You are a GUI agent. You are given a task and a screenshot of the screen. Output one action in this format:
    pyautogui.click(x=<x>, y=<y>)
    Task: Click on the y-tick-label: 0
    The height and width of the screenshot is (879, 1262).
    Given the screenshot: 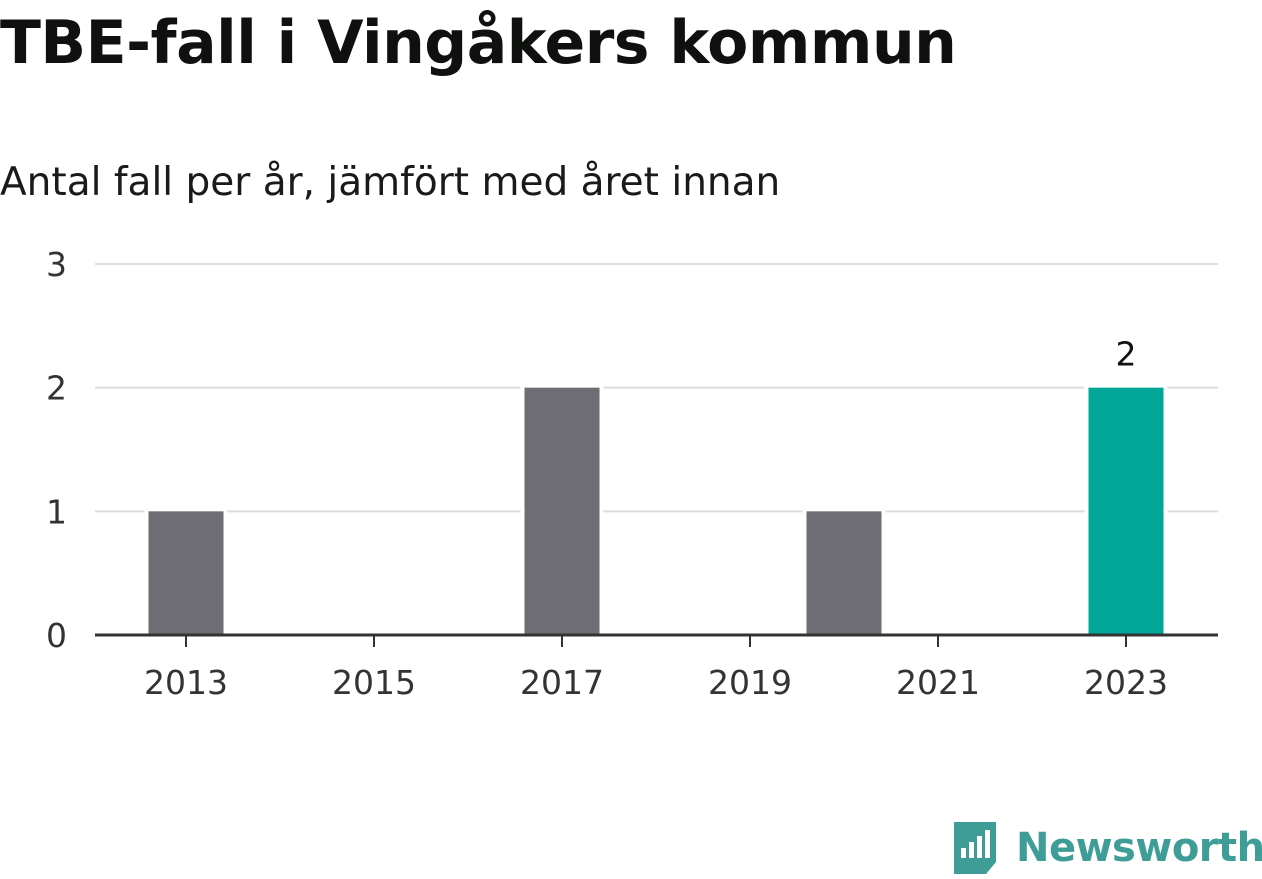 What is the action you would take?
    pyautogui.click(x=56, y=635)
    